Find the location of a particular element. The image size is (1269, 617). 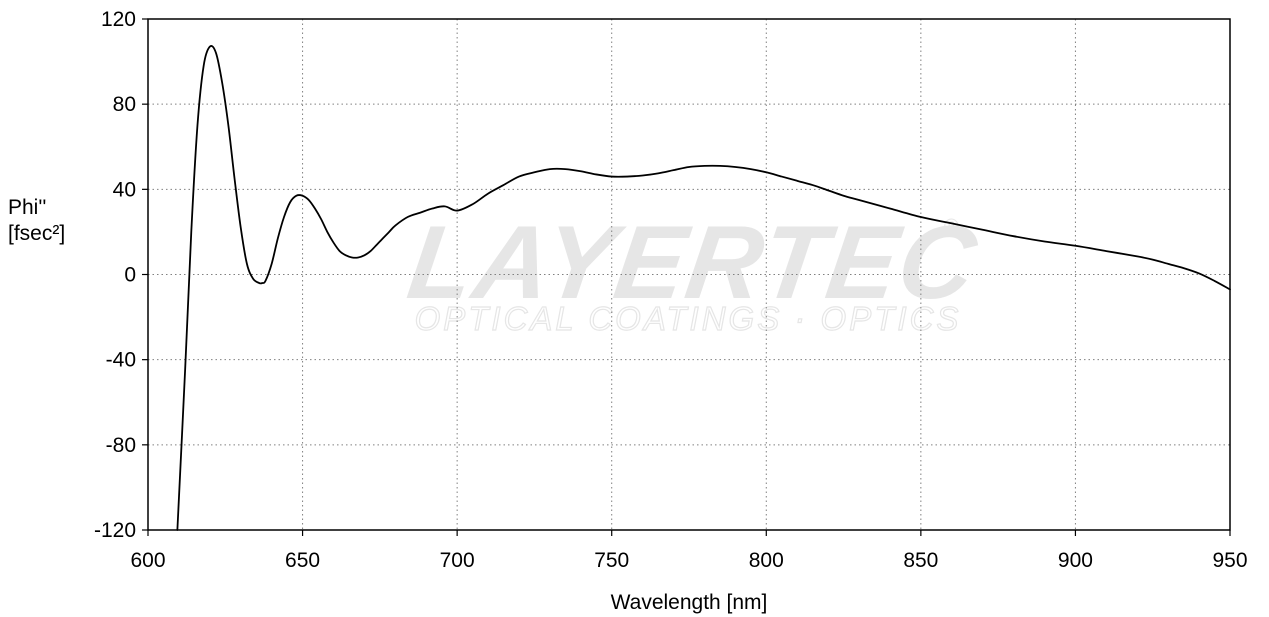

watermark: LAYERTEC ® OPTICAL COATINGS · OPTICS is located at coordinates (692, 270).